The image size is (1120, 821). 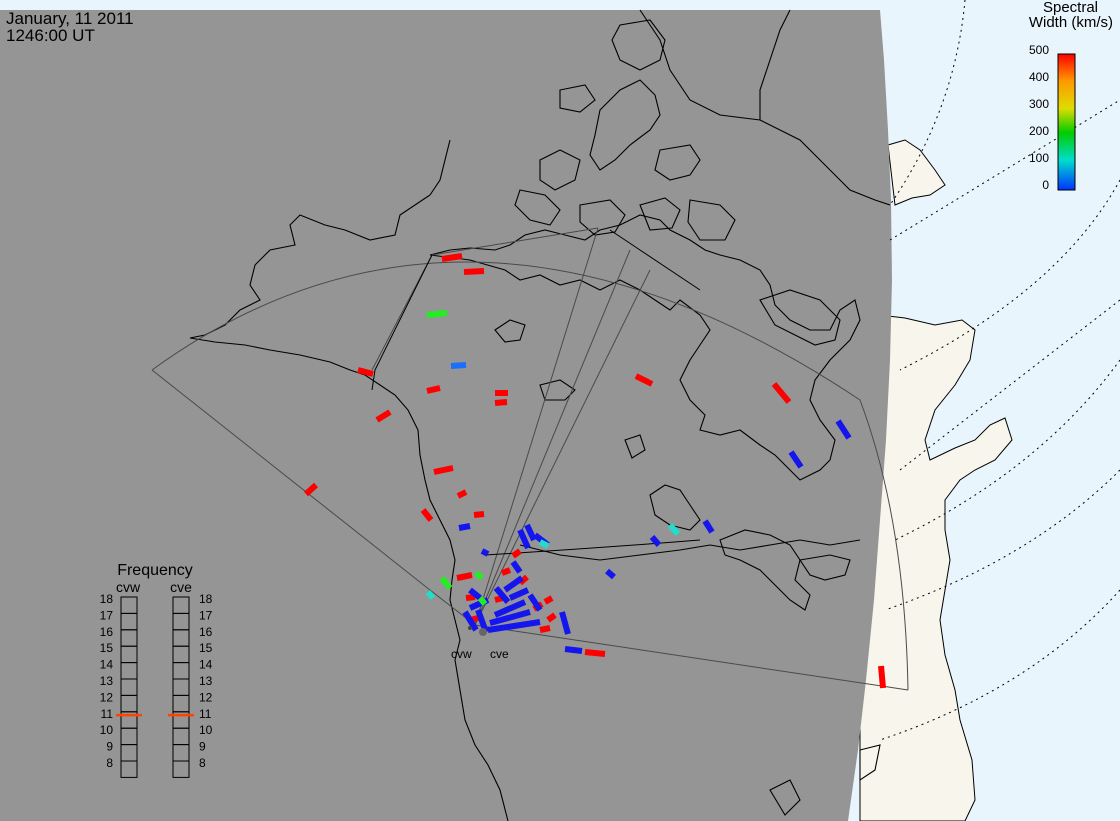 I want to click on colorbar-scale, so click(x=1066, y=122).